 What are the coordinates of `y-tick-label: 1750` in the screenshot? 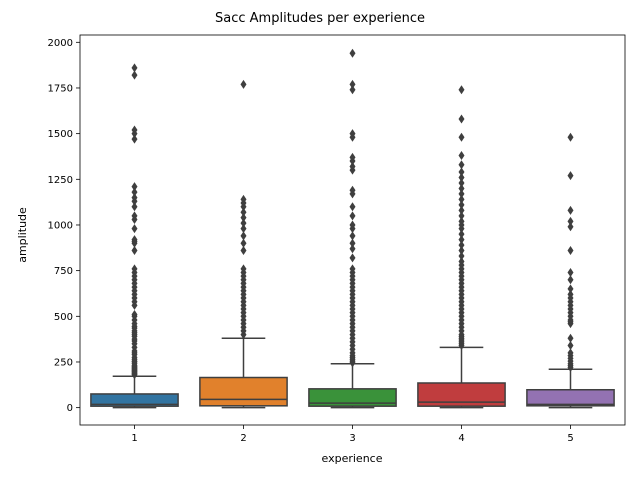 It's located at (60, 88).